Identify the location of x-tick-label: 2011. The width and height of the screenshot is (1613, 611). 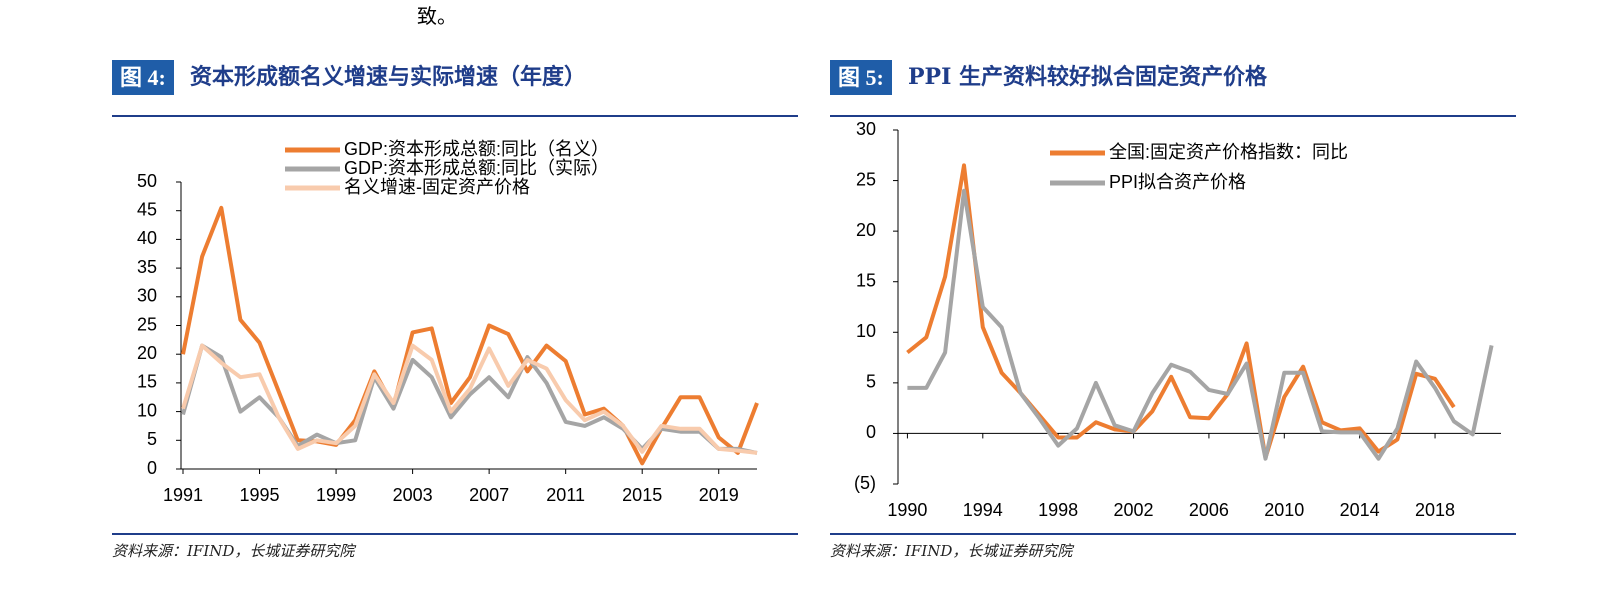
(565, 495).